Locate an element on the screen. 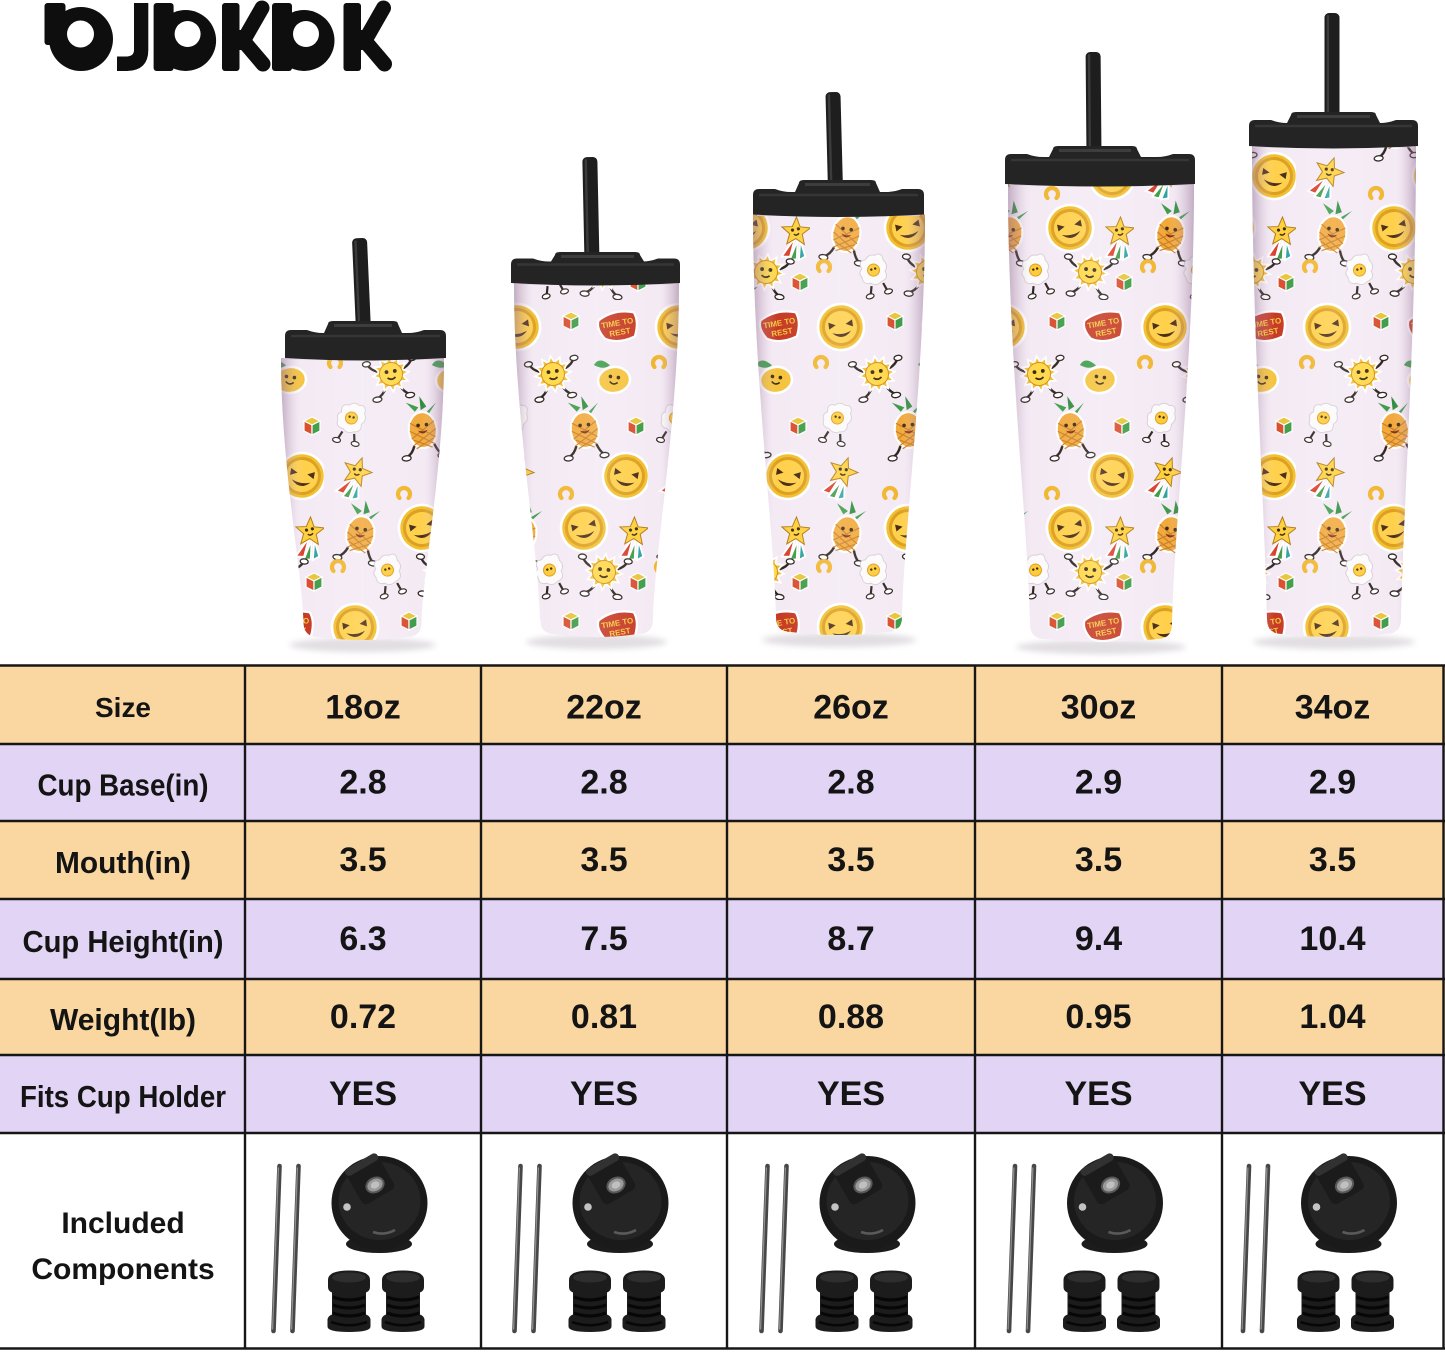 This screenshot has height=1353, width=1445. svg-text: Cup Height(in) is located at coordinates (123, 941).